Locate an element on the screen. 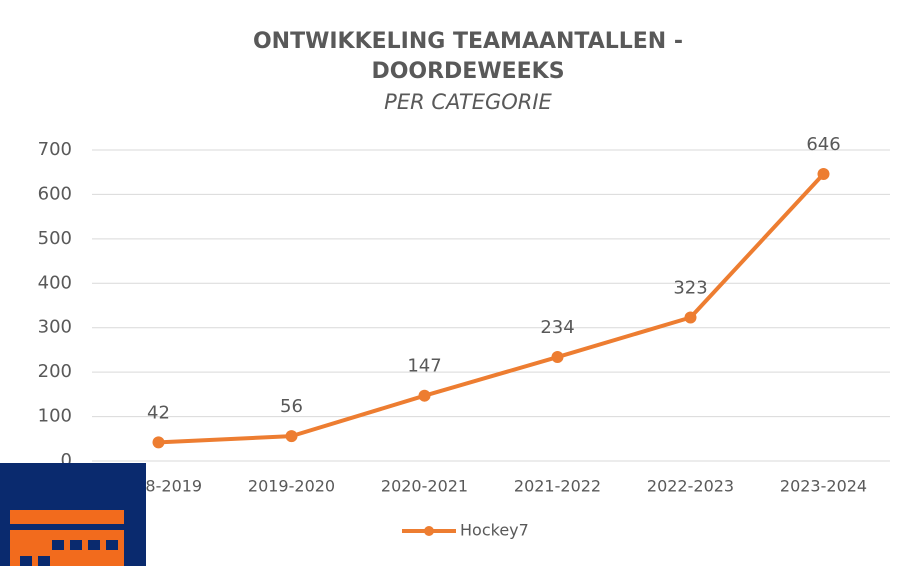  data-label: 234 is located at coordinates (557, 327).